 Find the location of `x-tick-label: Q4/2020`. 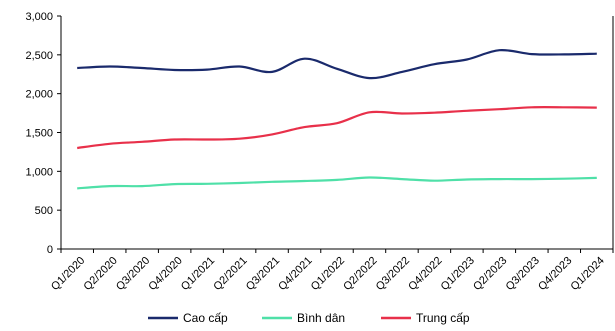

x-tick-label: Q4/2020 is located at coordinates (165, 274).